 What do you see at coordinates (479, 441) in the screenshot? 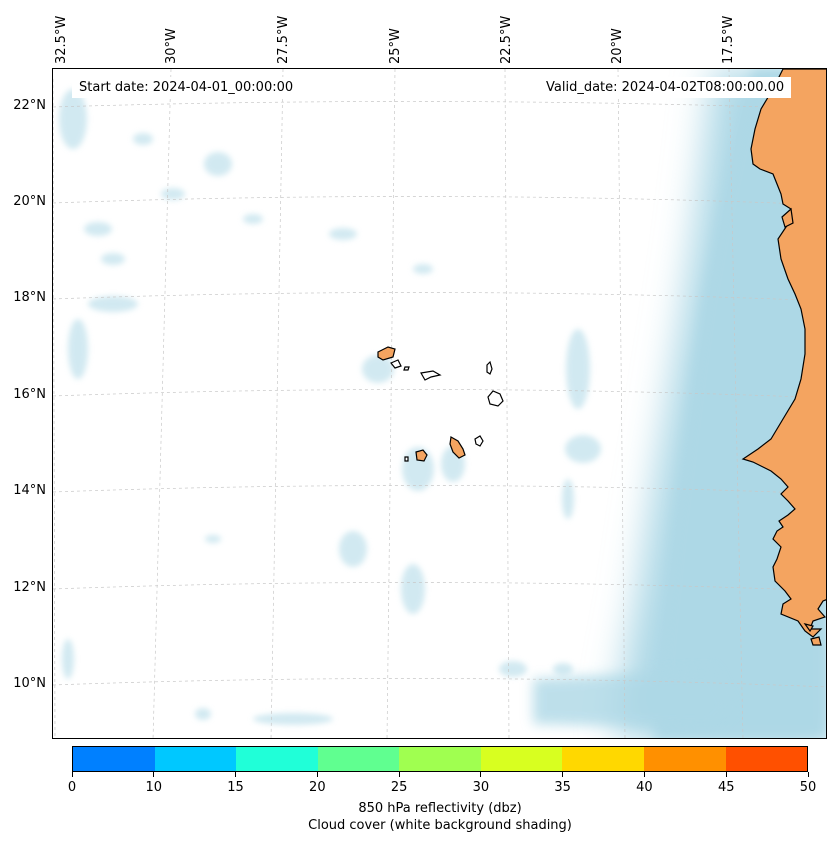
I see `island-maio` at bounding box center [479, 441].